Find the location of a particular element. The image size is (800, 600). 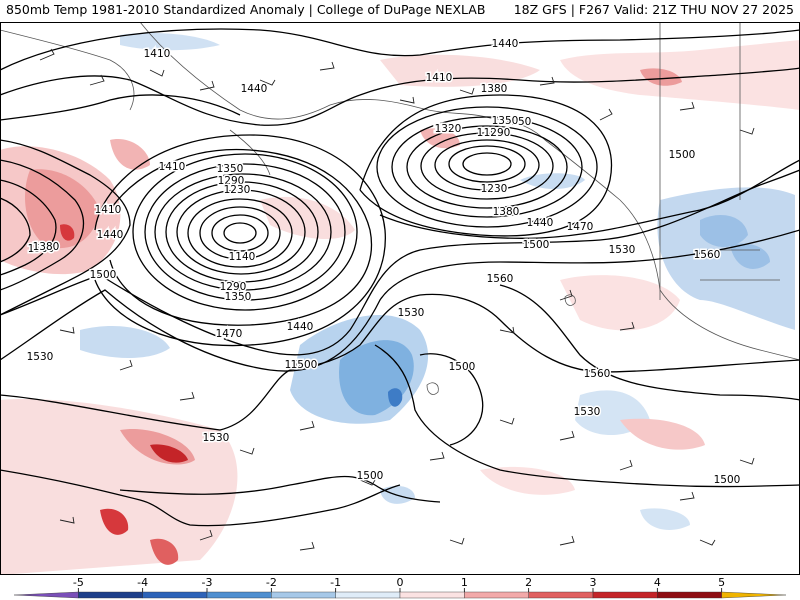

colorbar-tick-label: 1 is located at coordinates (464, 582).